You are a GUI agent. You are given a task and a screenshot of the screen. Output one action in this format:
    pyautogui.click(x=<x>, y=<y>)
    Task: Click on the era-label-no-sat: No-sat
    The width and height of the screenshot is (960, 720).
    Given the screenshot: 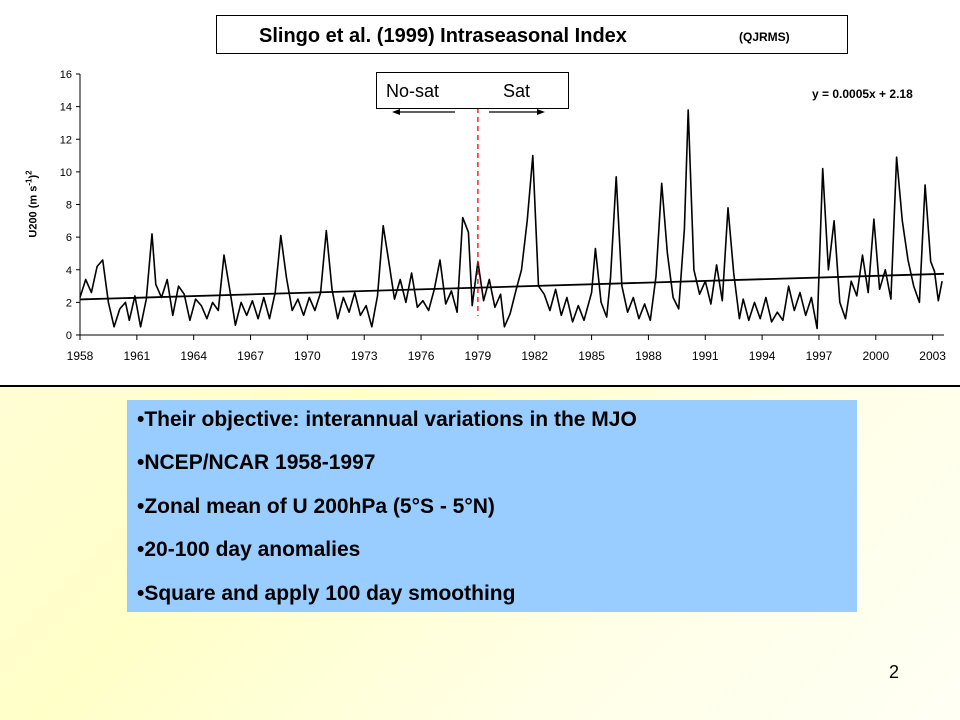 What is the action you would take?
    pyautogui.click(x=413, y=91)
    